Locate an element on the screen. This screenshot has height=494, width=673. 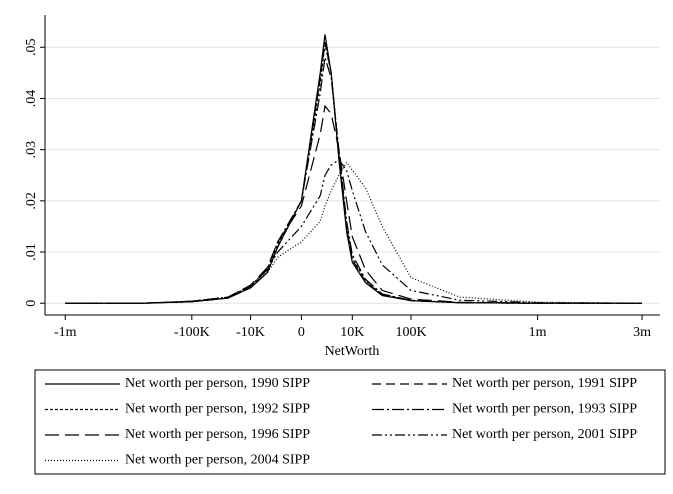
legend-label: Net worth per person, 2001 SIPP is located at coordinates (544, 434).